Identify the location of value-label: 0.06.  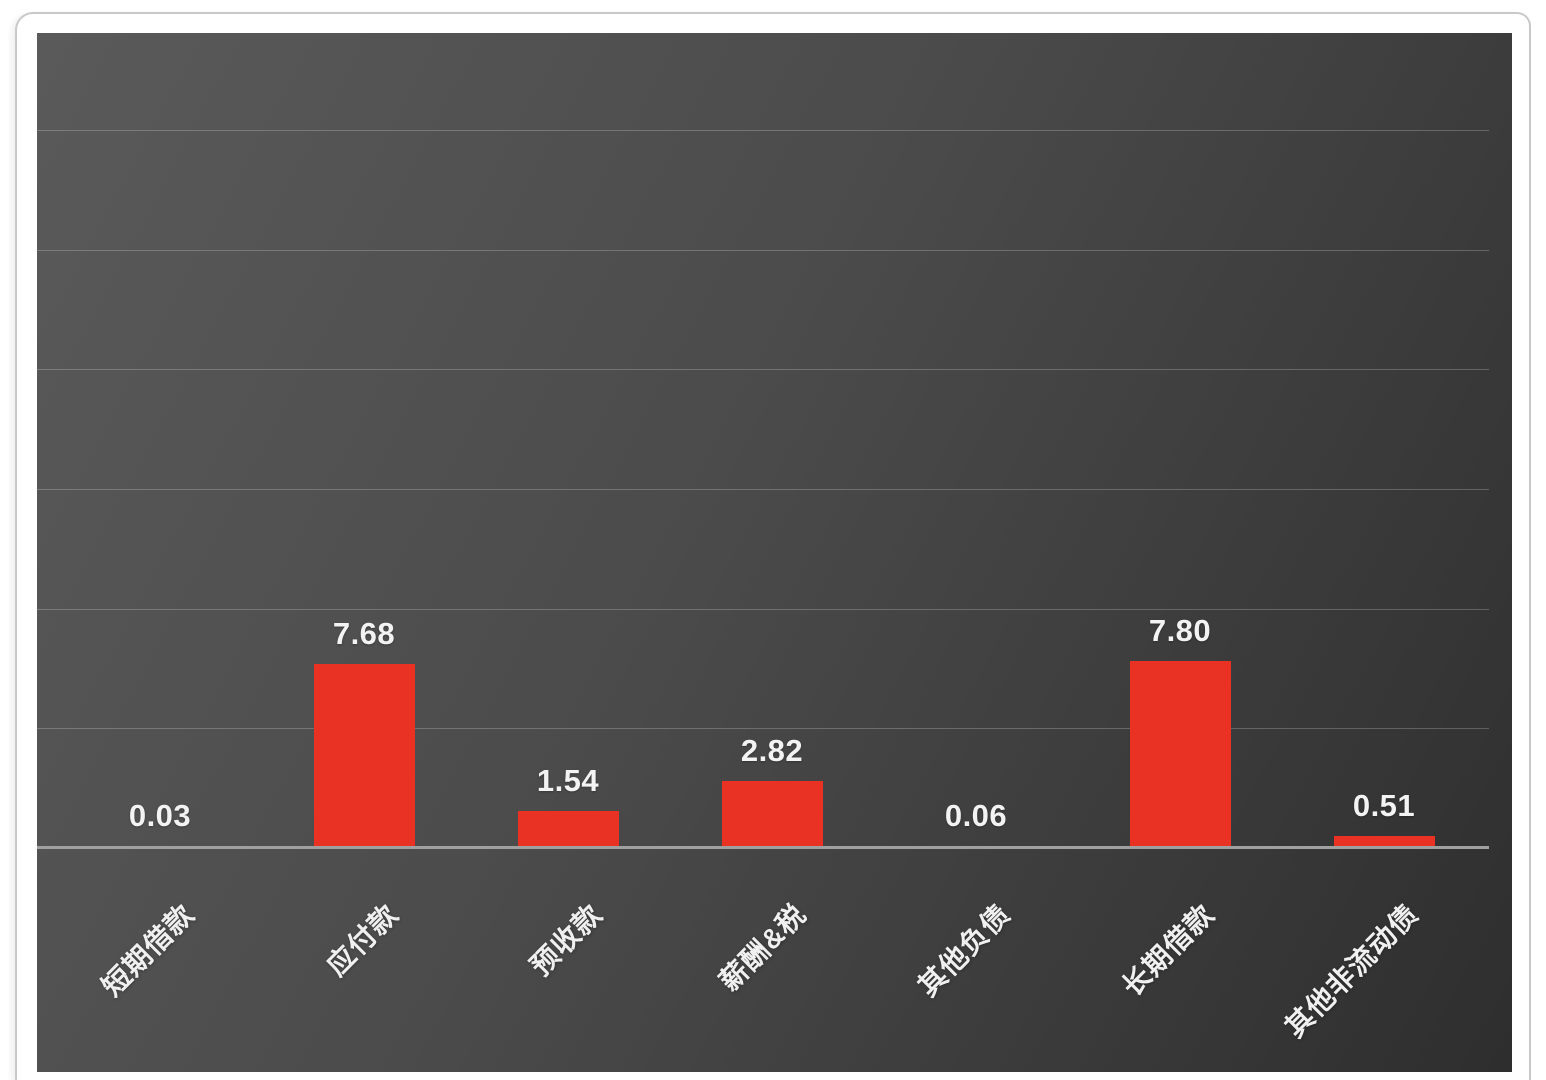
(976, 815).